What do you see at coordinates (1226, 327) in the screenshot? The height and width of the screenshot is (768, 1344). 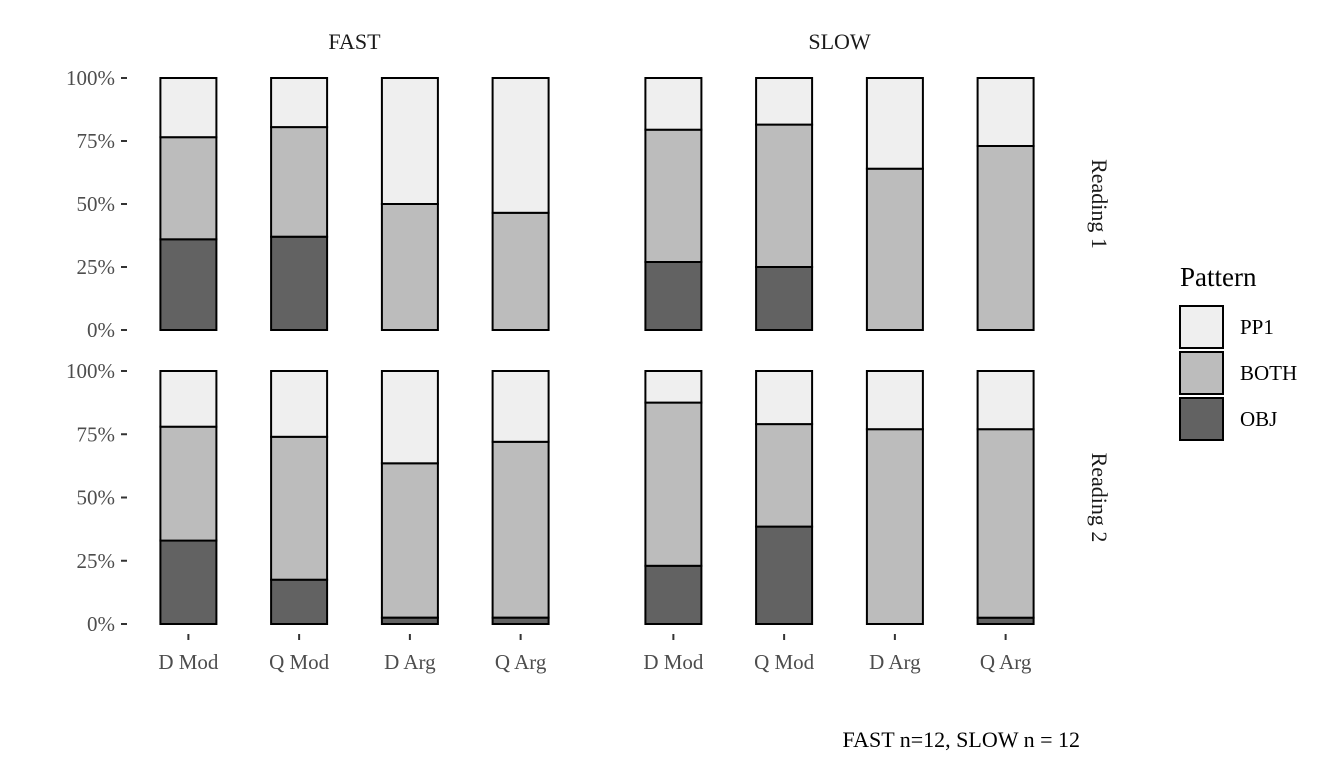 I see `legend-item-pp1: PP1` at bounding box center [1226, 327].